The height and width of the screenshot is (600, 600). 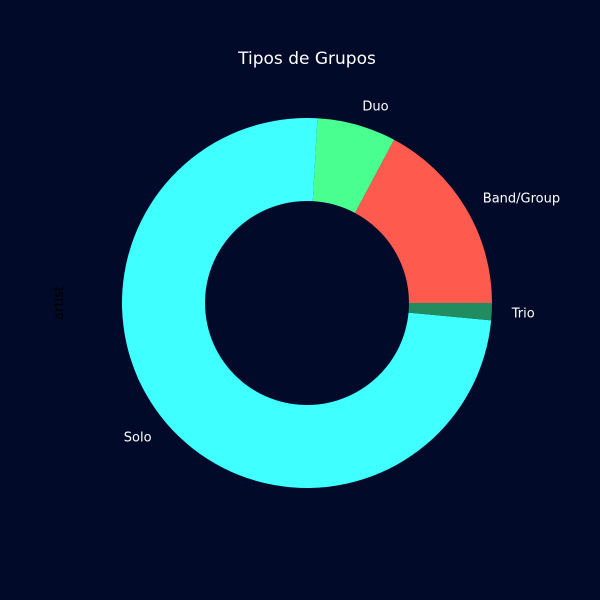 What do you see at coordinates (450, 312) in the screenshot?
I see `slice-trio` at bounding box center [450, 312].